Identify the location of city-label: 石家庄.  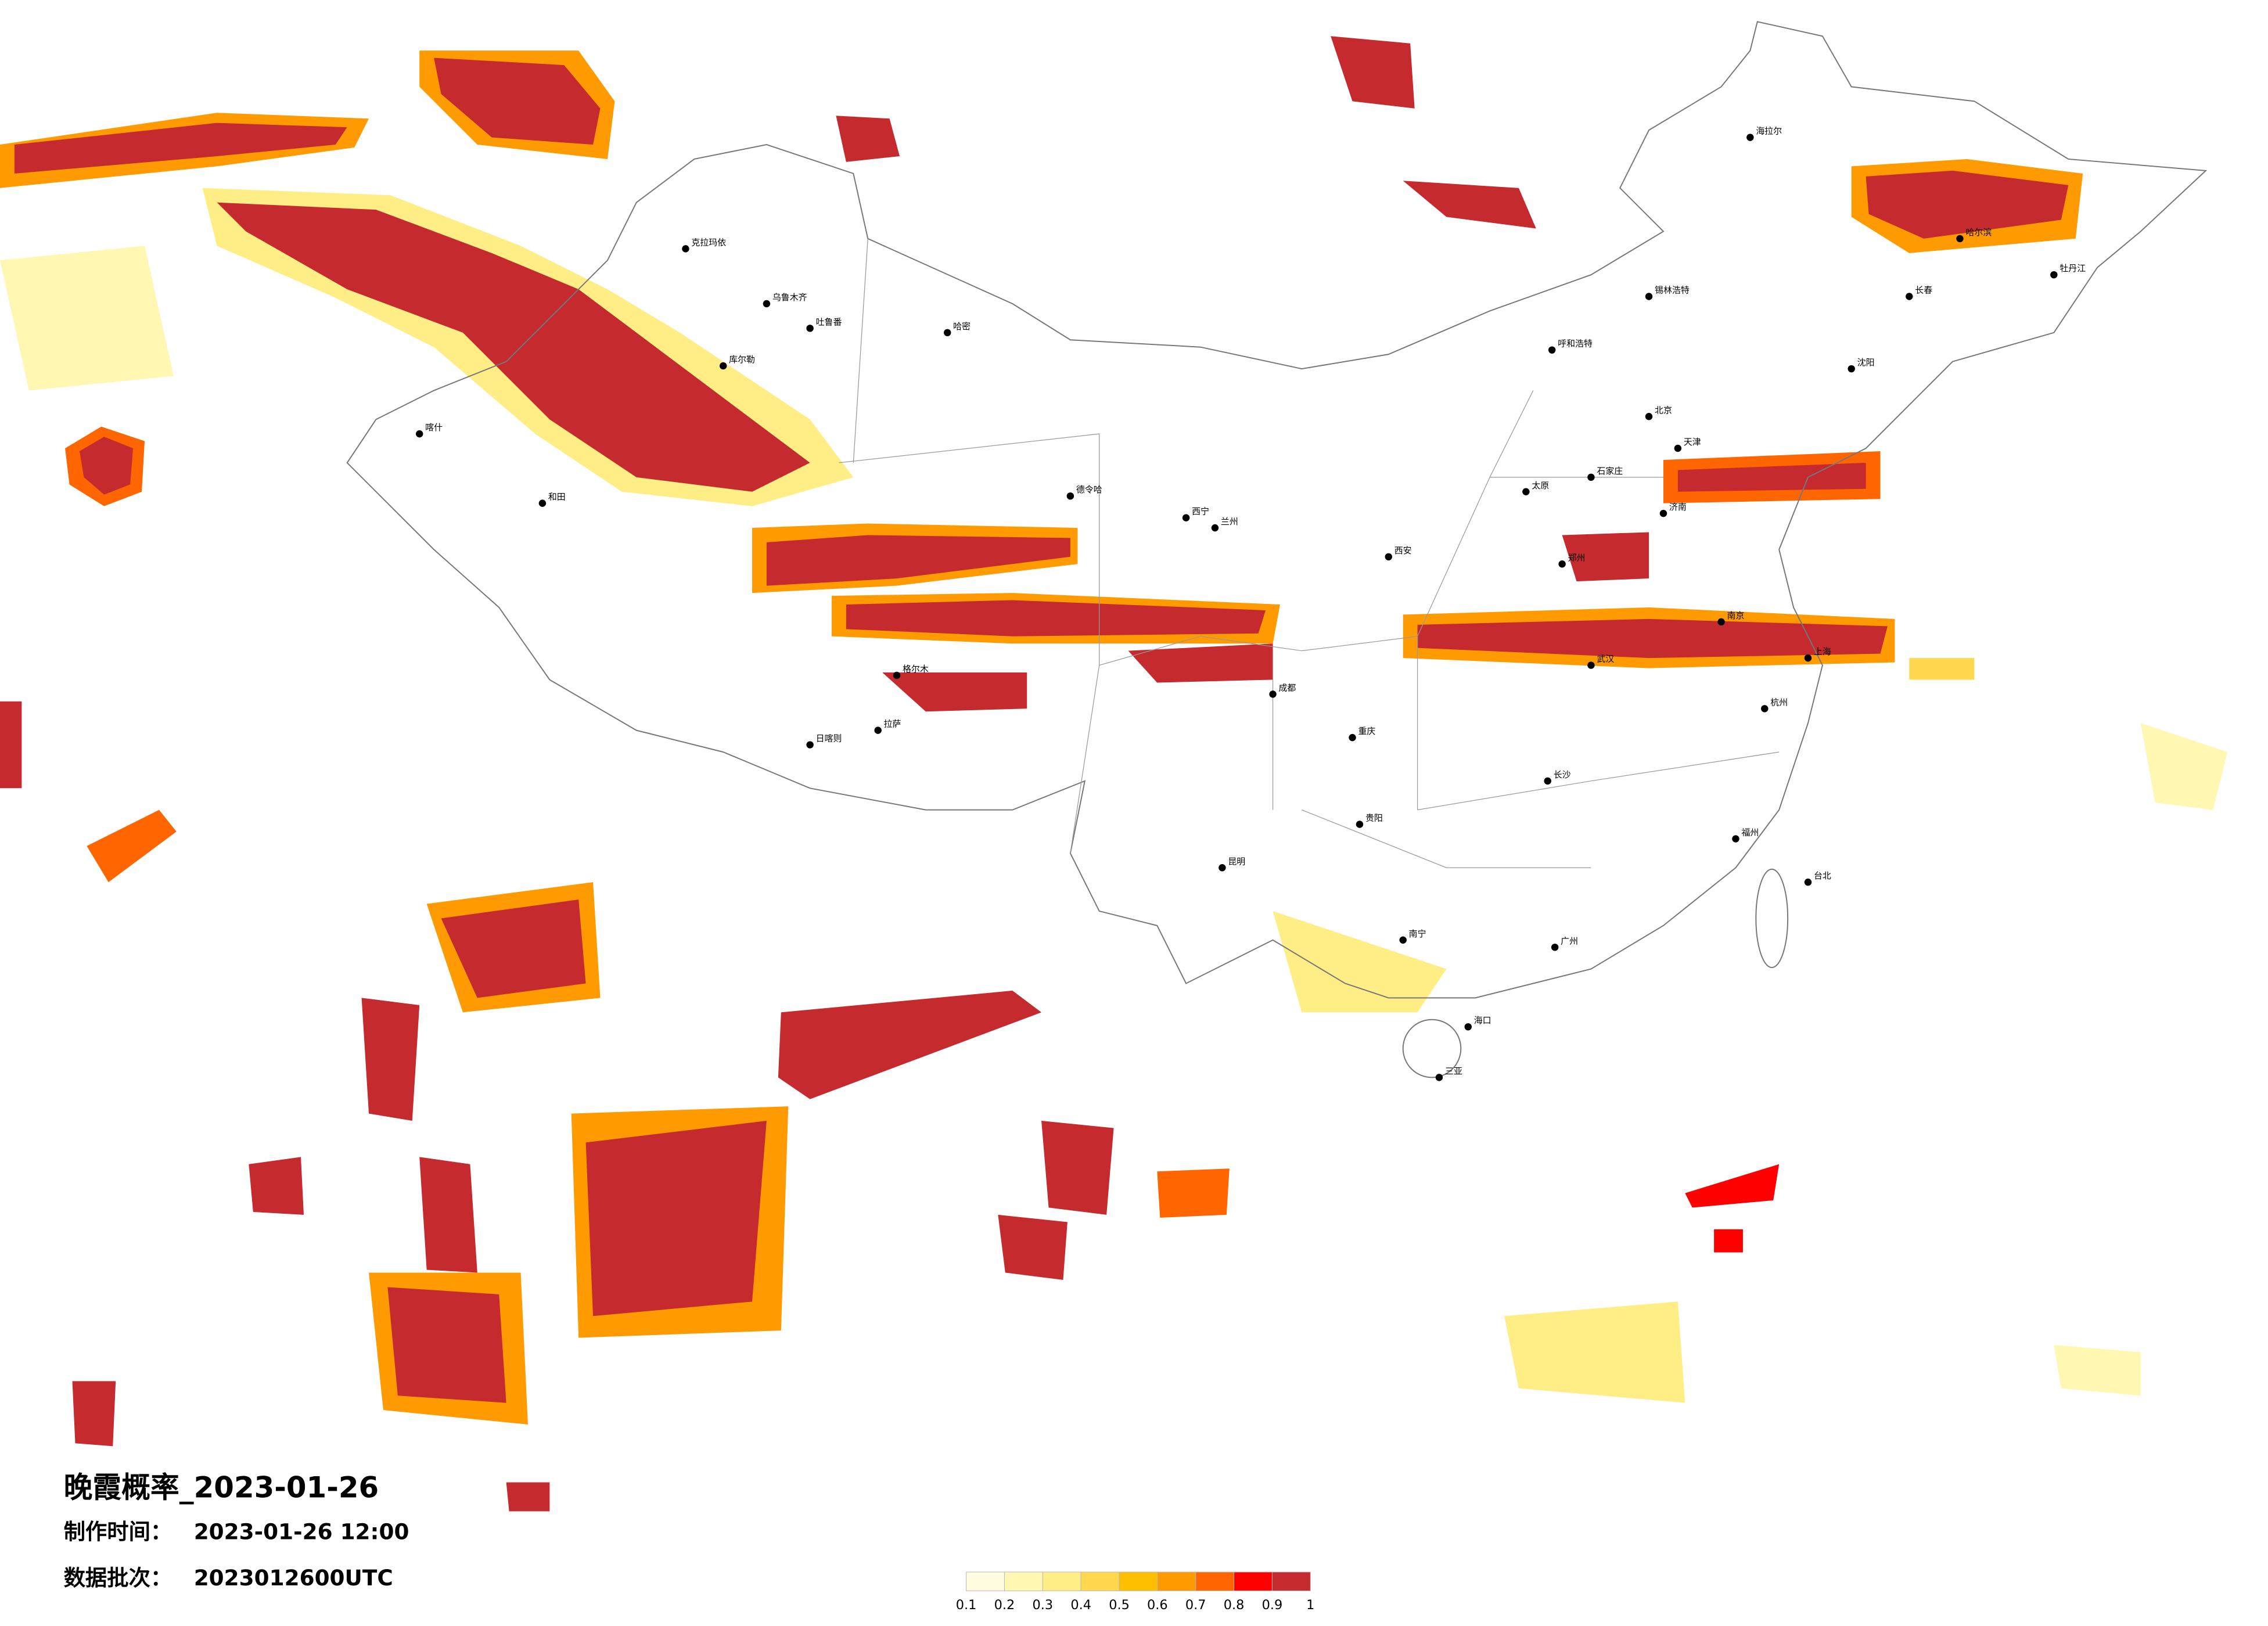
(1610, 471).